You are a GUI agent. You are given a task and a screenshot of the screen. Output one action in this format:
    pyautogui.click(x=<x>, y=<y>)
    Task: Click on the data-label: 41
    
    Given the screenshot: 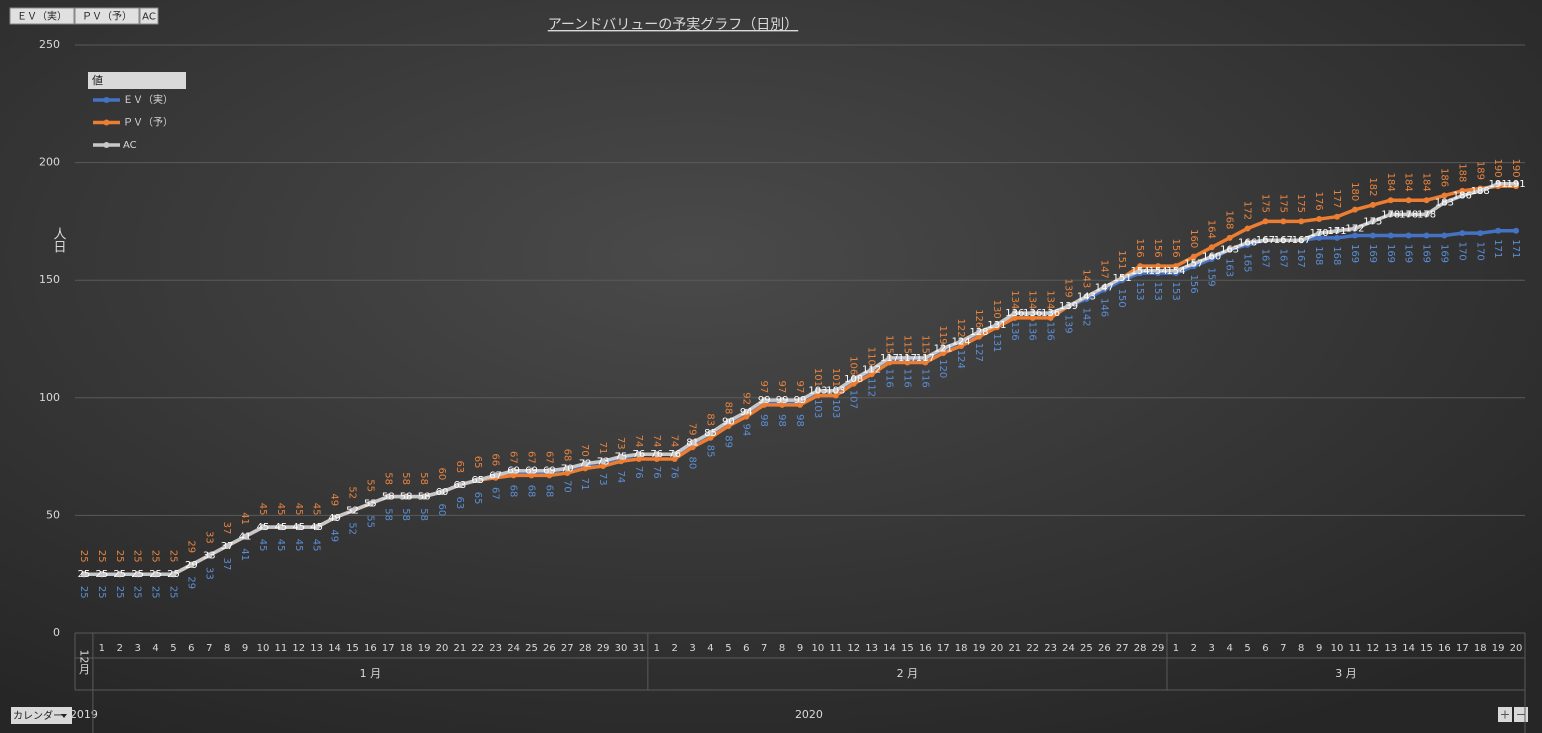 What is the action you would take?
    pyautogui.click(x=245, y=537)
    